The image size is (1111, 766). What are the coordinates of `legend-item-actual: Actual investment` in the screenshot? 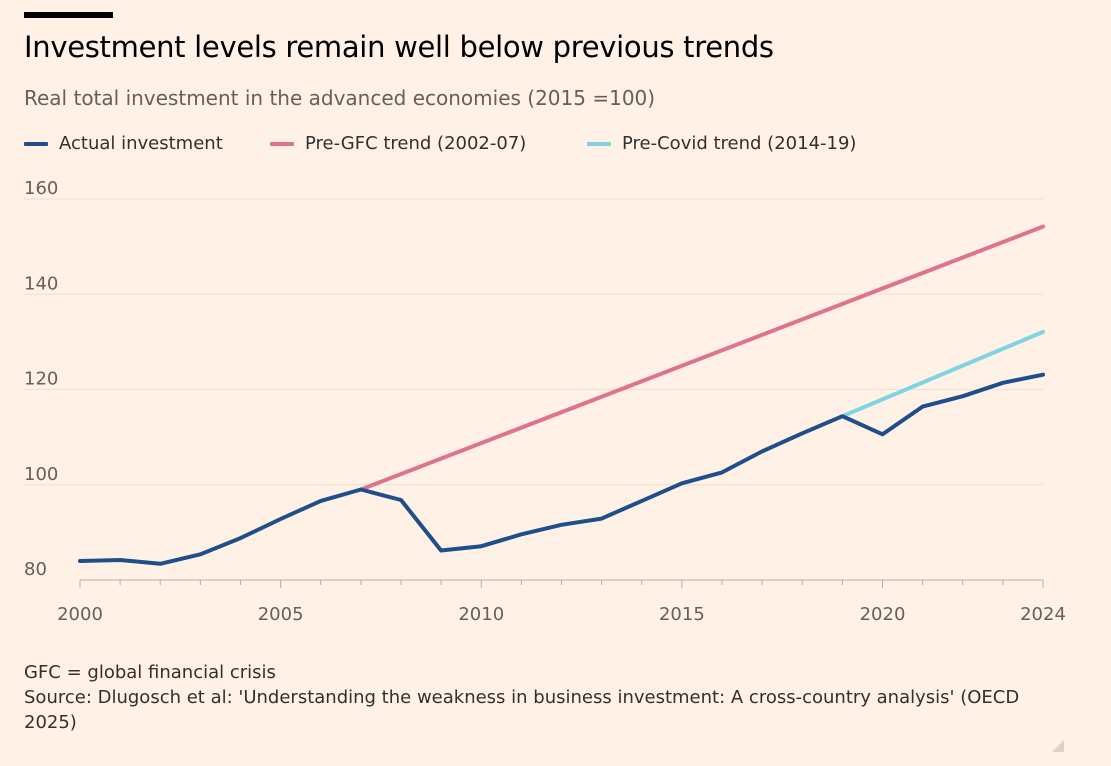 It's located at (123, 143).